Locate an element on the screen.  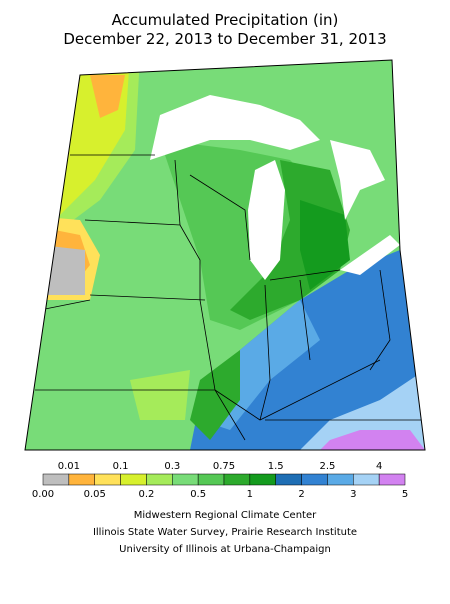
legend: 0.00 0.01 0.05 0.1 0.2 0.3 0.5 0.75 1 1.5 2 2.5 3 4 5 is located at coordinates (220, 480).